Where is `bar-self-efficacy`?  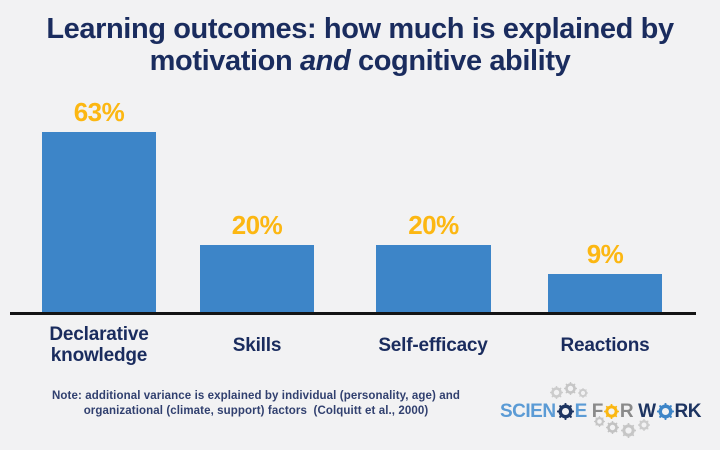
bar-self-efficacy is located at coordinates (433, 279).